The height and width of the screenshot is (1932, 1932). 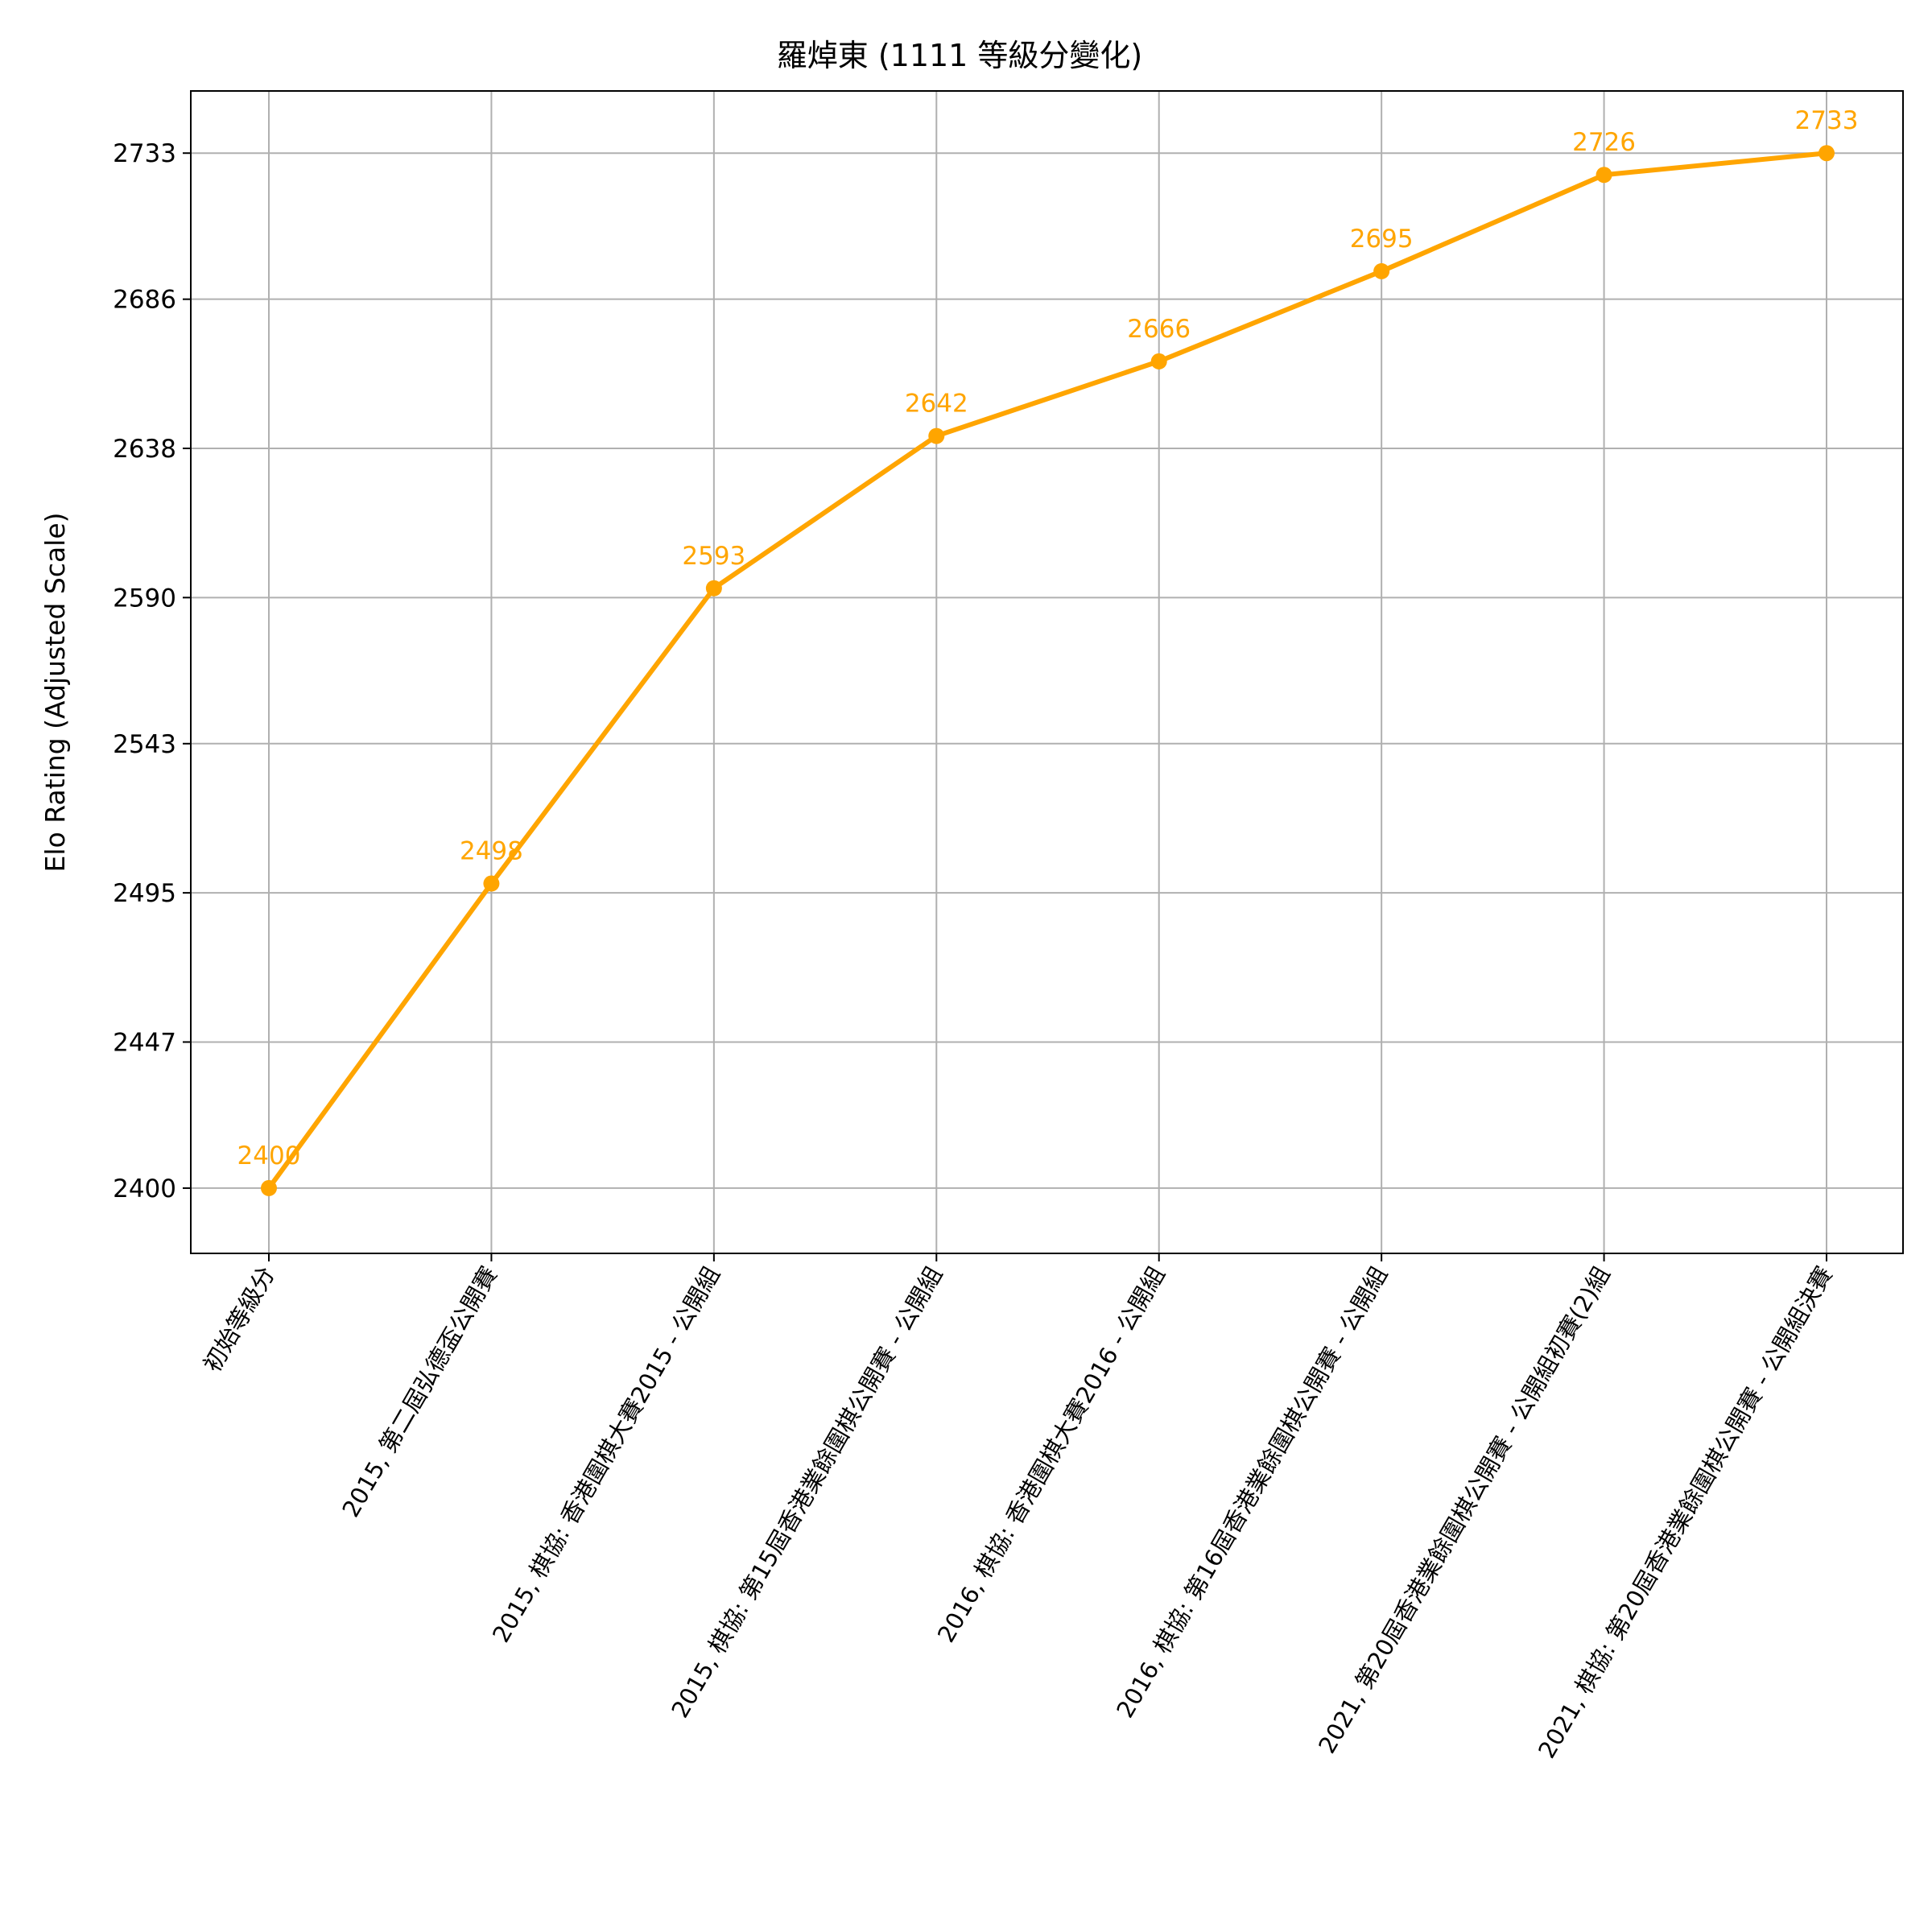 What do you see at coordinates (713, 556) in the screenshot?
I see `data-label: 2593` at bounding box center [713, 556].